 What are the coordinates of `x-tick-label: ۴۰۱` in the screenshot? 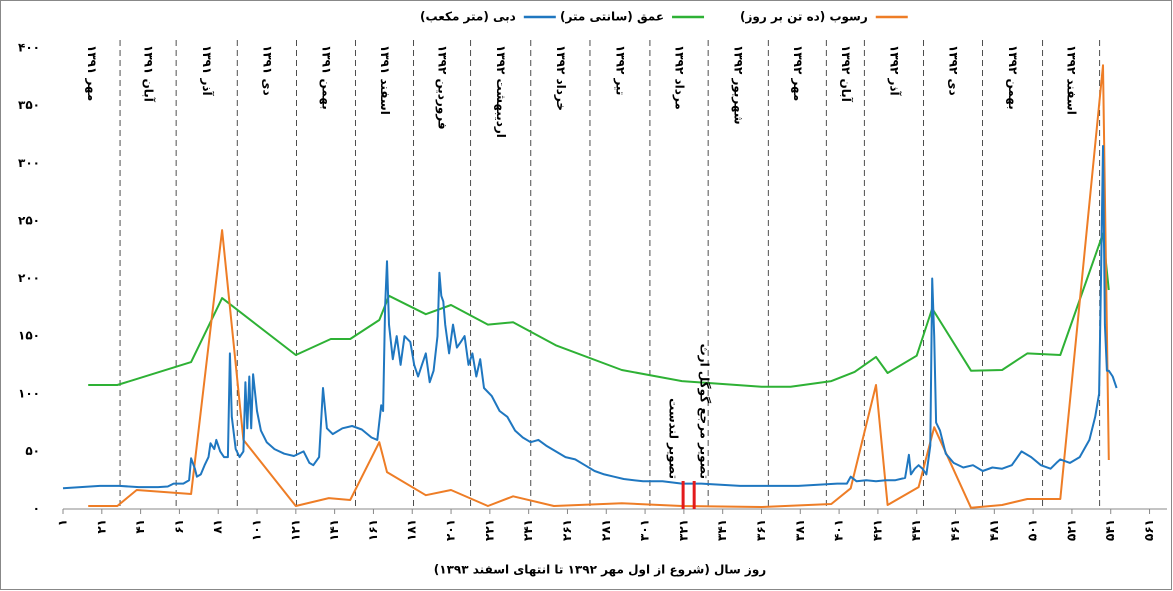 It's located at (839, 530).